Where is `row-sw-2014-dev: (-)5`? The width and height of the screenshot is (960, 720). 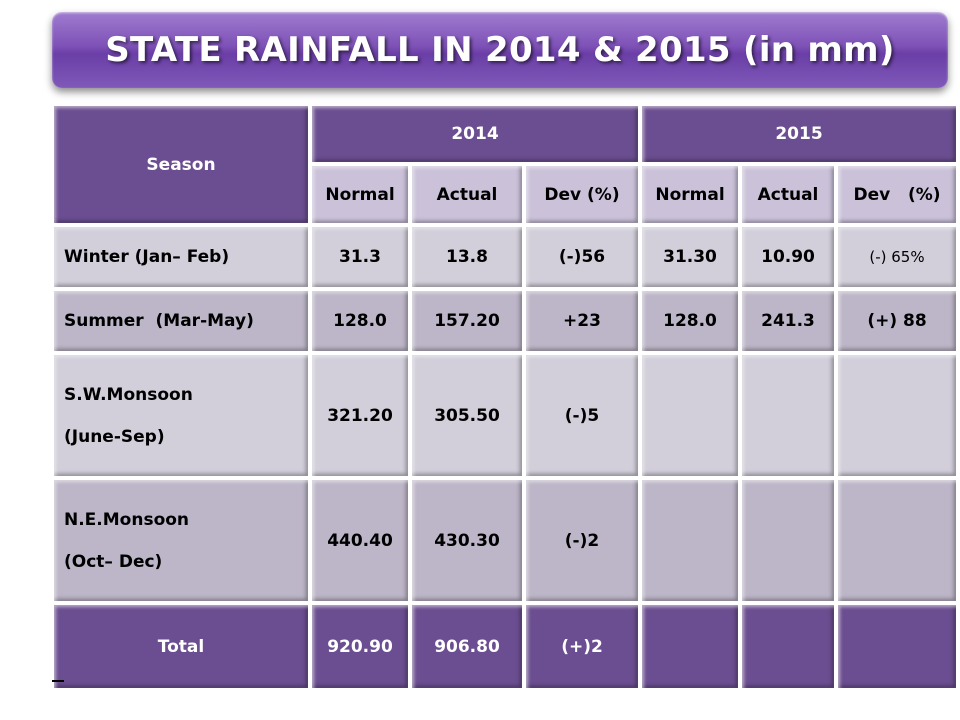 row-sw-2014-dev: (-)5 is located at coordinates (582, 415).